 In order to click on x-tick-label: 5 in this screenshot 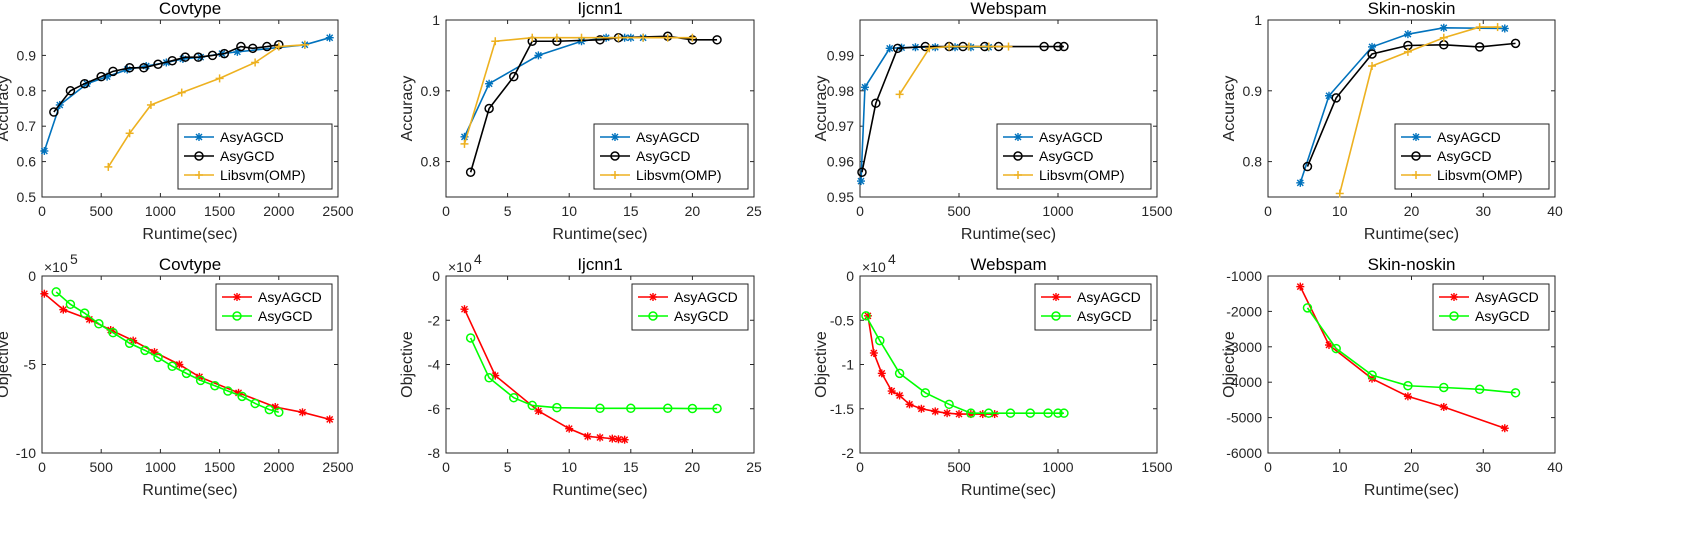, I will do `click(508, 211)`.